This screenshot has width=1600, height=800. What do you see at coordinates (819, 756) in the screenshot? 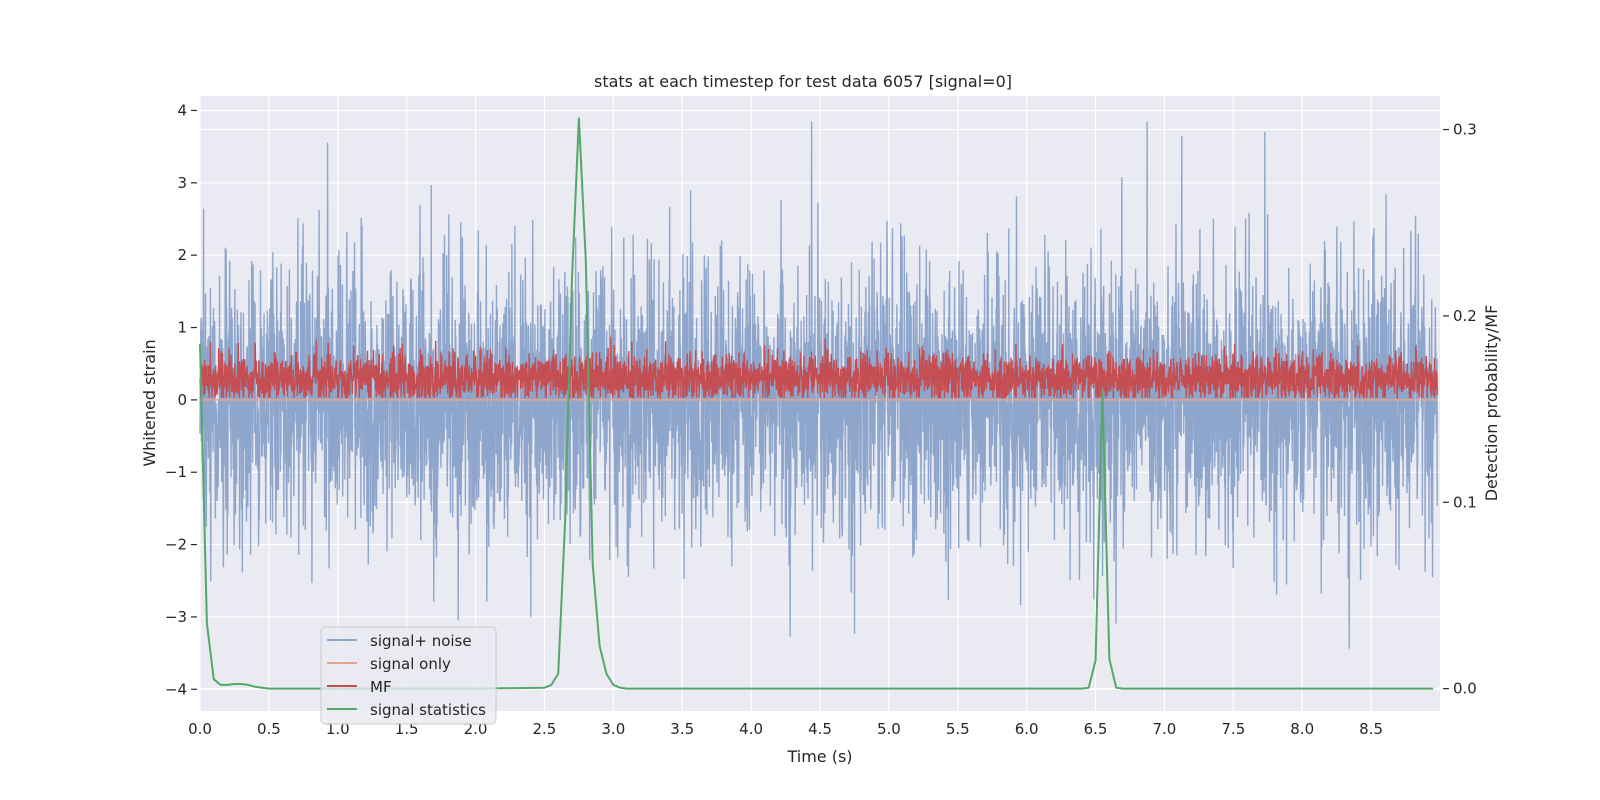
I see `x-axis-label: Time (s)` at bounding box center [819, 756].